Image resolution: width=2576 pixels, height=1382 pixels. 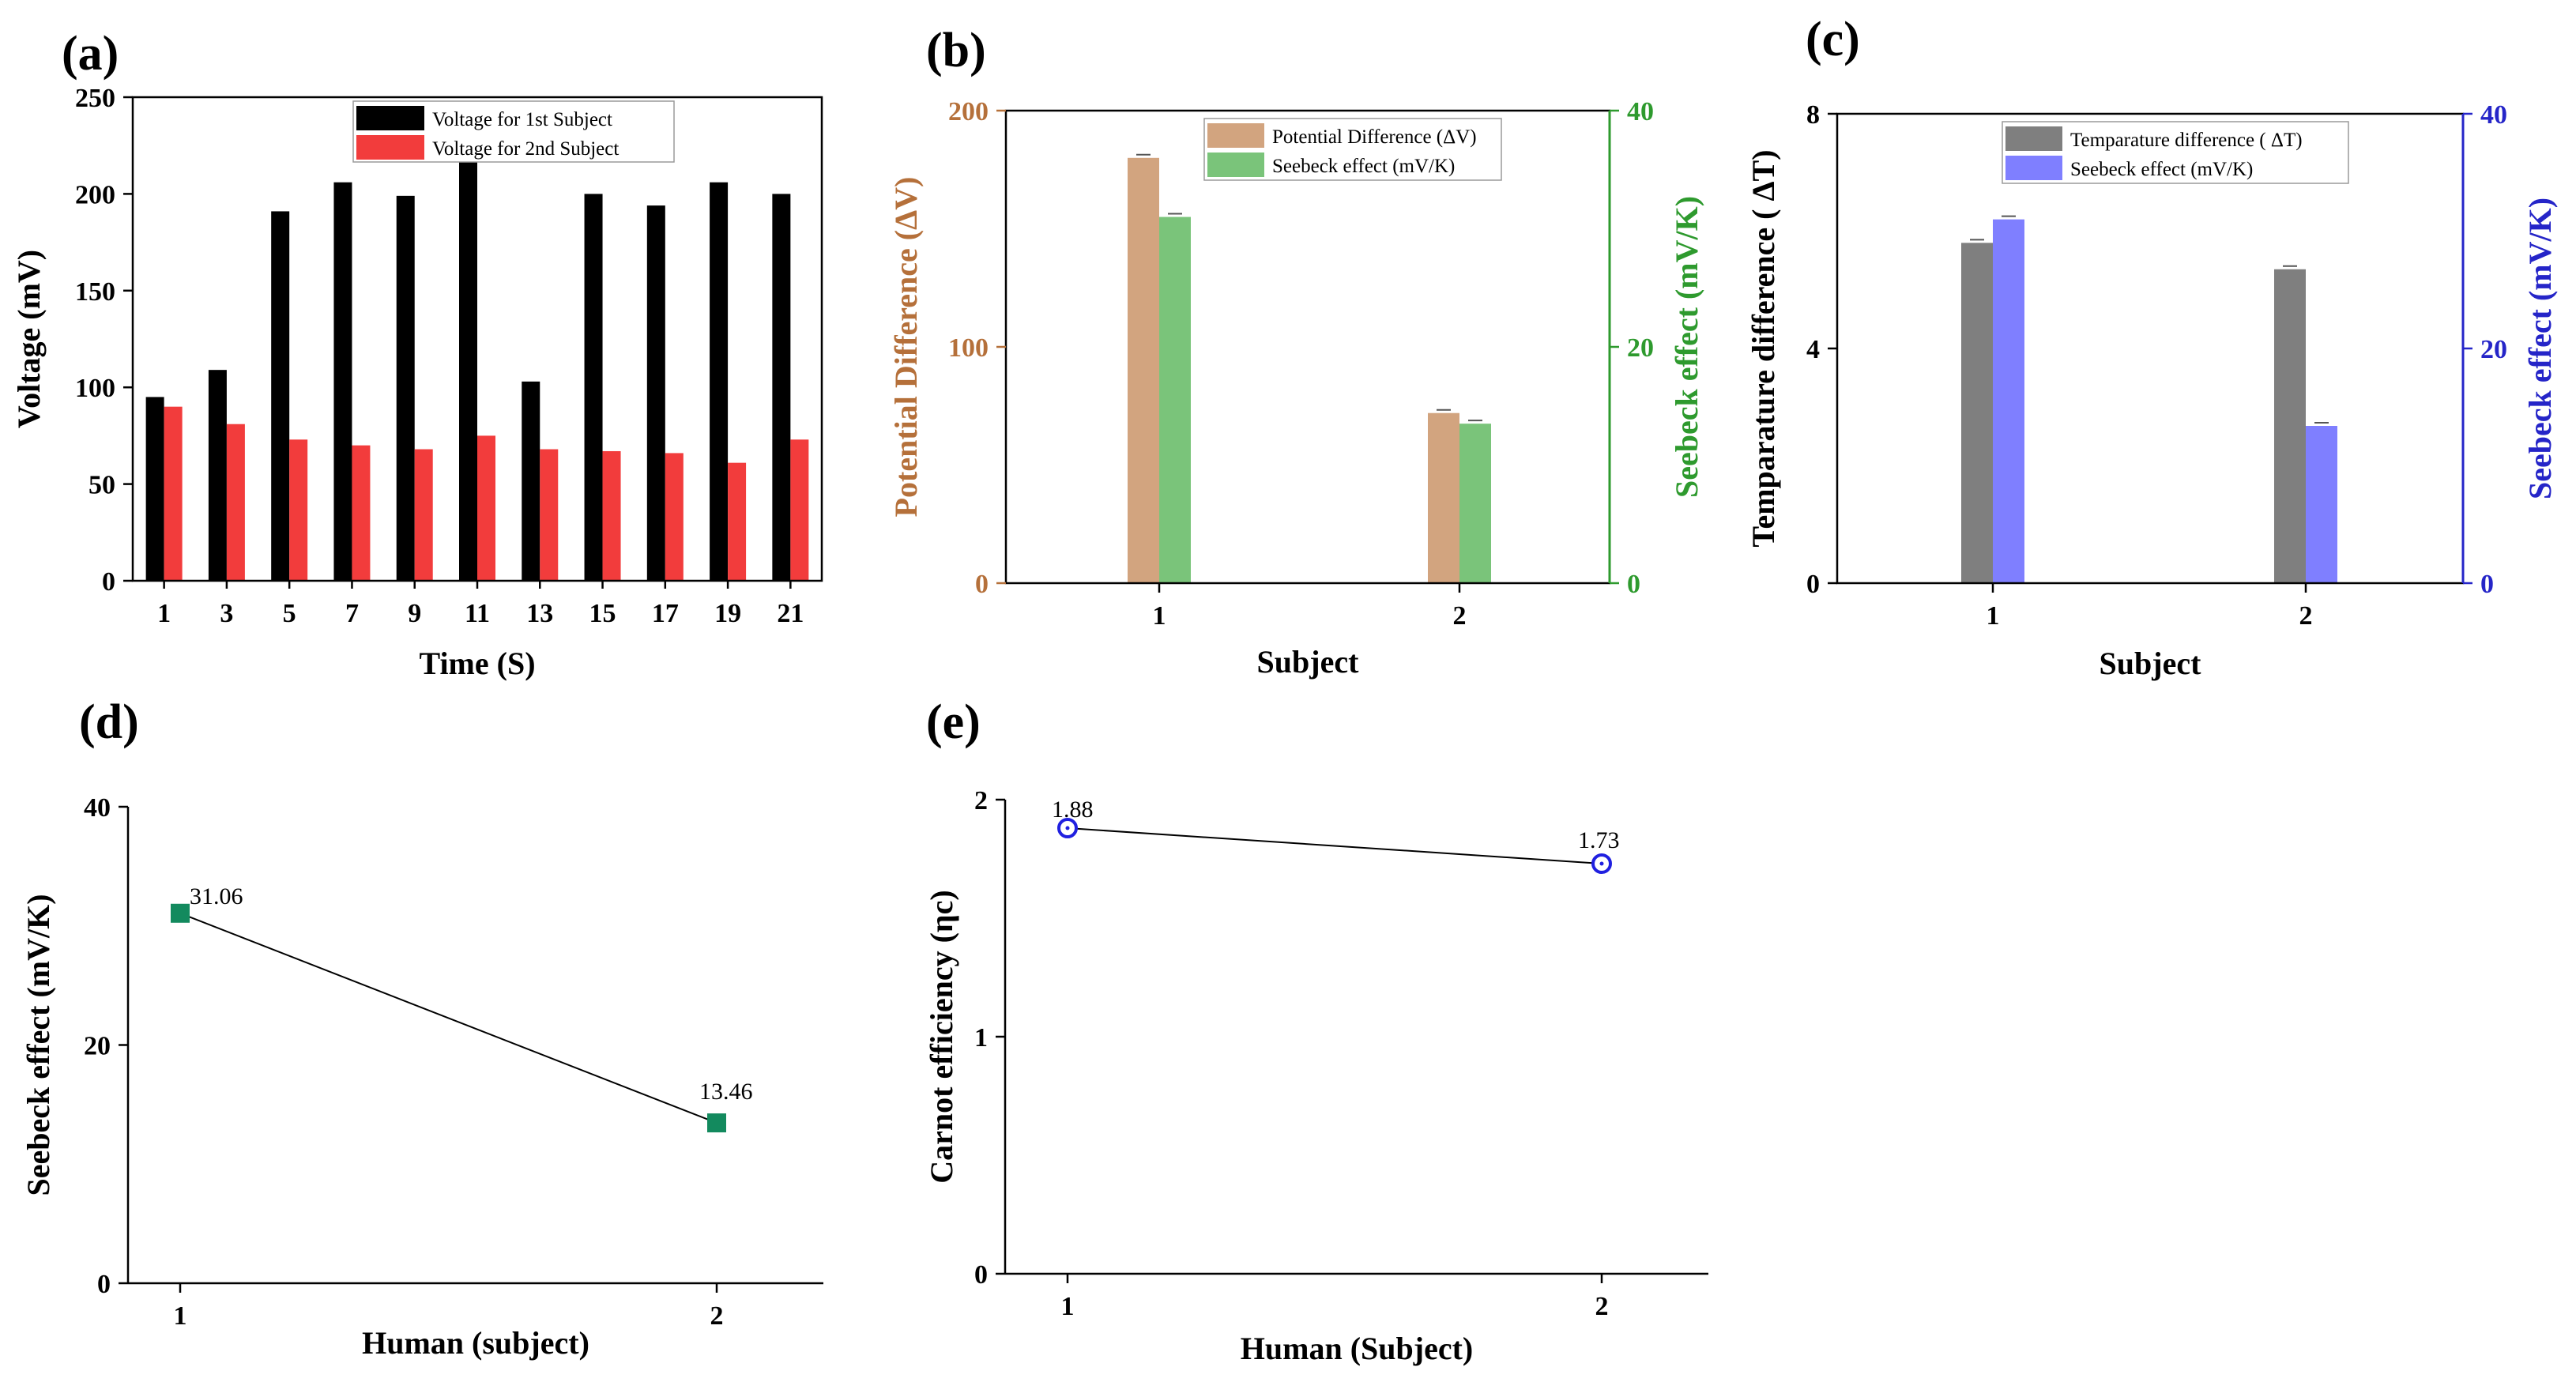 What do you see at coordinates (1686, 347) in the screenshot?
I see `y-right-axis-title: Seebeck effect (mV/K)` at bounding box center [1686, 347].